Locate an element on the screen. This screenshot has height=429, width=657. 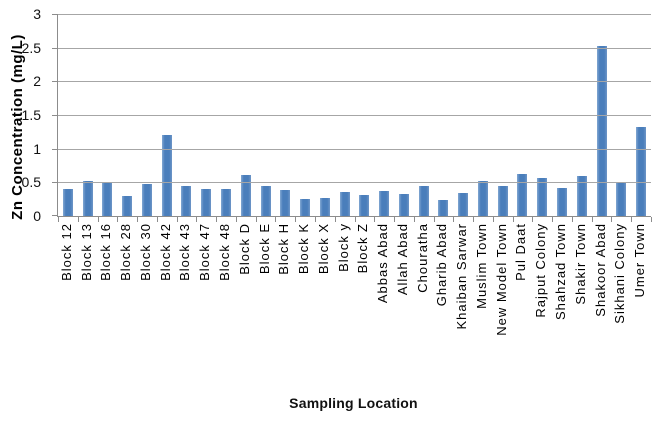
y-axis-tick-label: 3 is located at coordinates (37, 14).